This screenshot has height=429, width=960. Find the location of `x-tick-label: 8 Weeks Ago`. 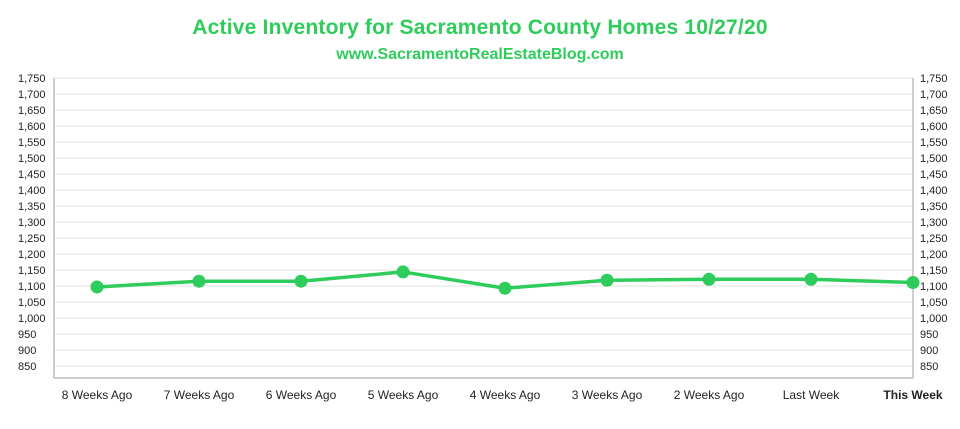

x-tick-label: 8 Weeks Ago is located at coordinates (97, 395).